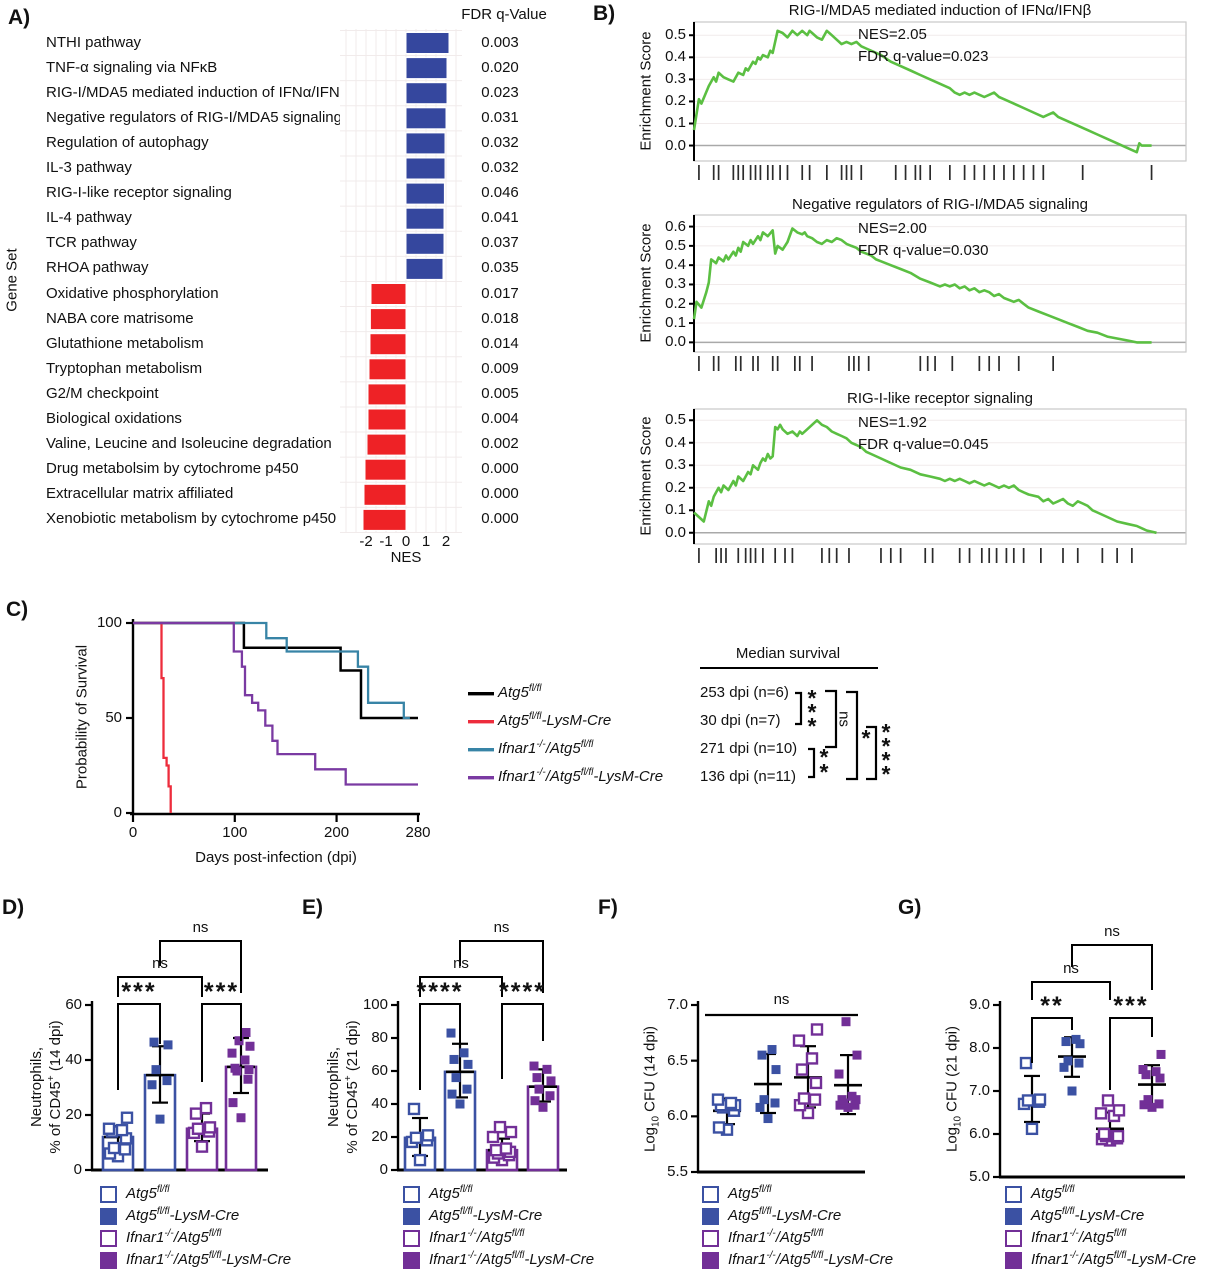  I want to click on es-tick-label: 0.3, so click(675, 284).